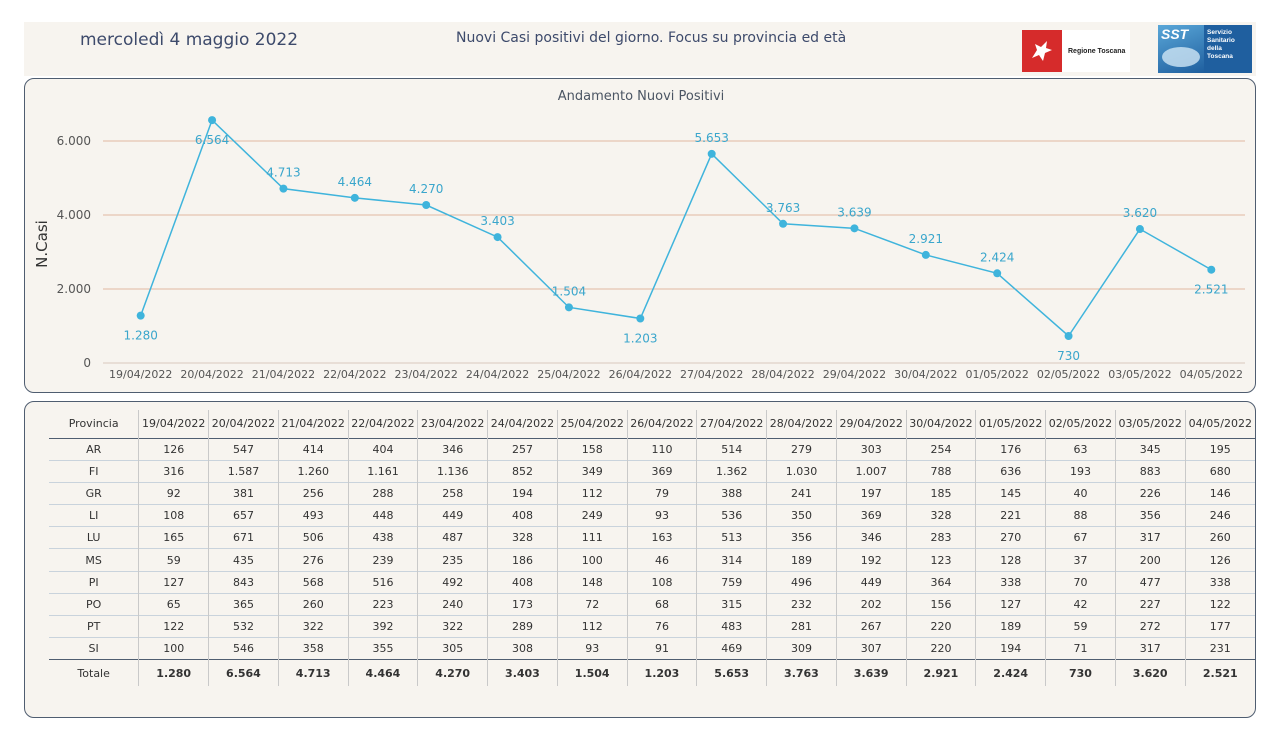 This screenshot has width=1280, height=741. I want to click on value-cell: 477, so click(1150, 582).